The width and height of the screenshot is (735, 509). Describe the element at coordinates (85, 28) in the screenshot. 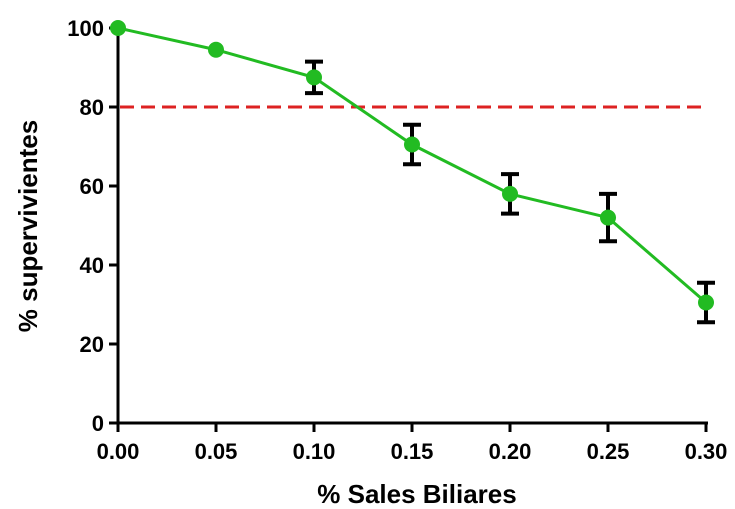

I see `y-tick-label: 100` at that location.